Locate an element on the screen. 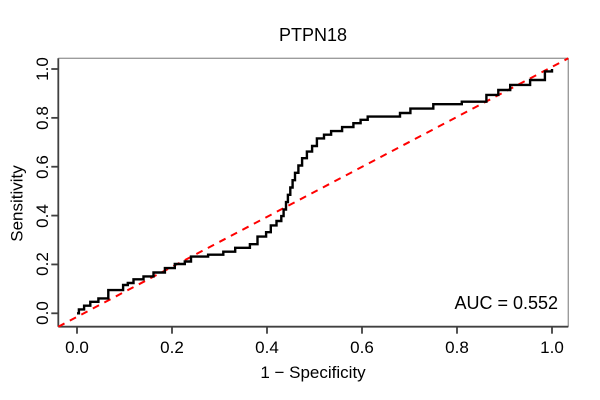 The height and width of the screenshot is (400, 600). x-tick-label: 0.4 is located at coordinates (267, 347).